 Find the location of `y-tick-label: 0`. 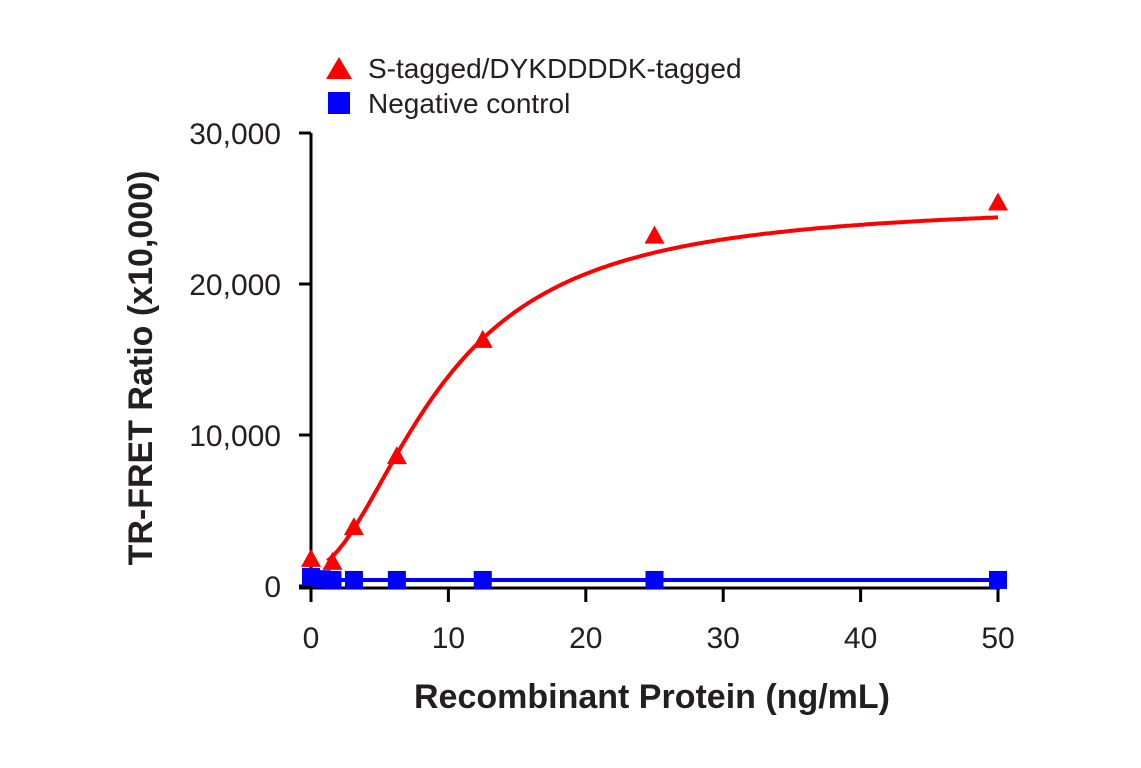

y-tick-label: 0 is located at coordinates (272, 587).